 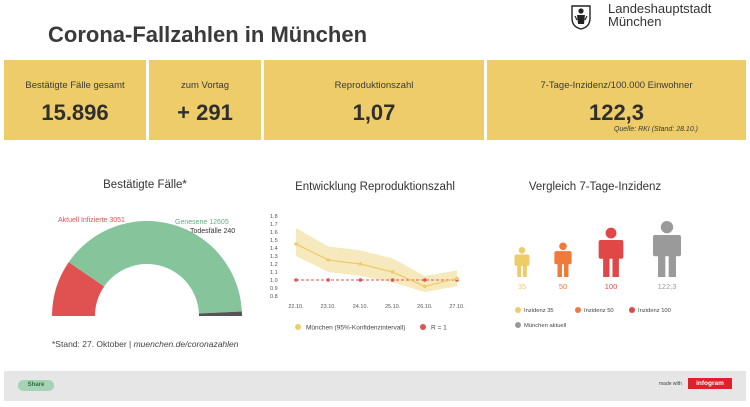 I want to click on gauge-label-active: Aktuell Infizierte 3051, so click(x=91, y=220).